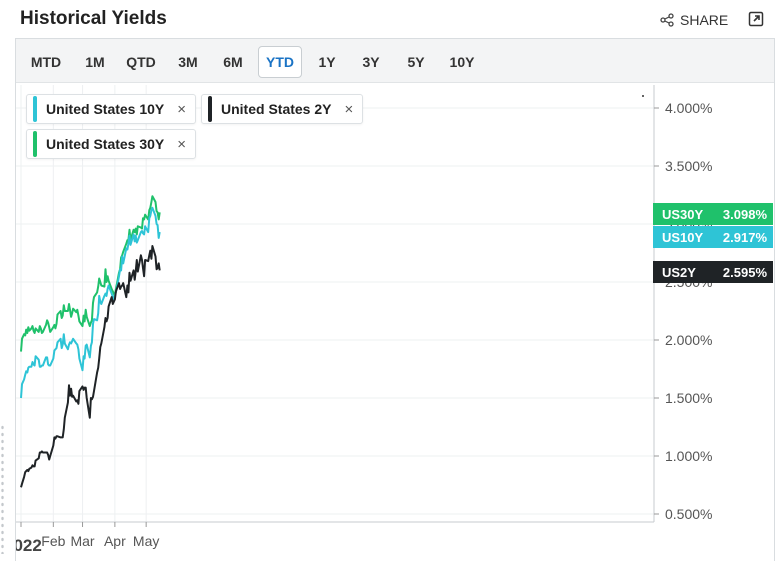  Describe the element at coordinates (105, 109) in the screenshot. I see `legend-label: United States 10Y` at that location.